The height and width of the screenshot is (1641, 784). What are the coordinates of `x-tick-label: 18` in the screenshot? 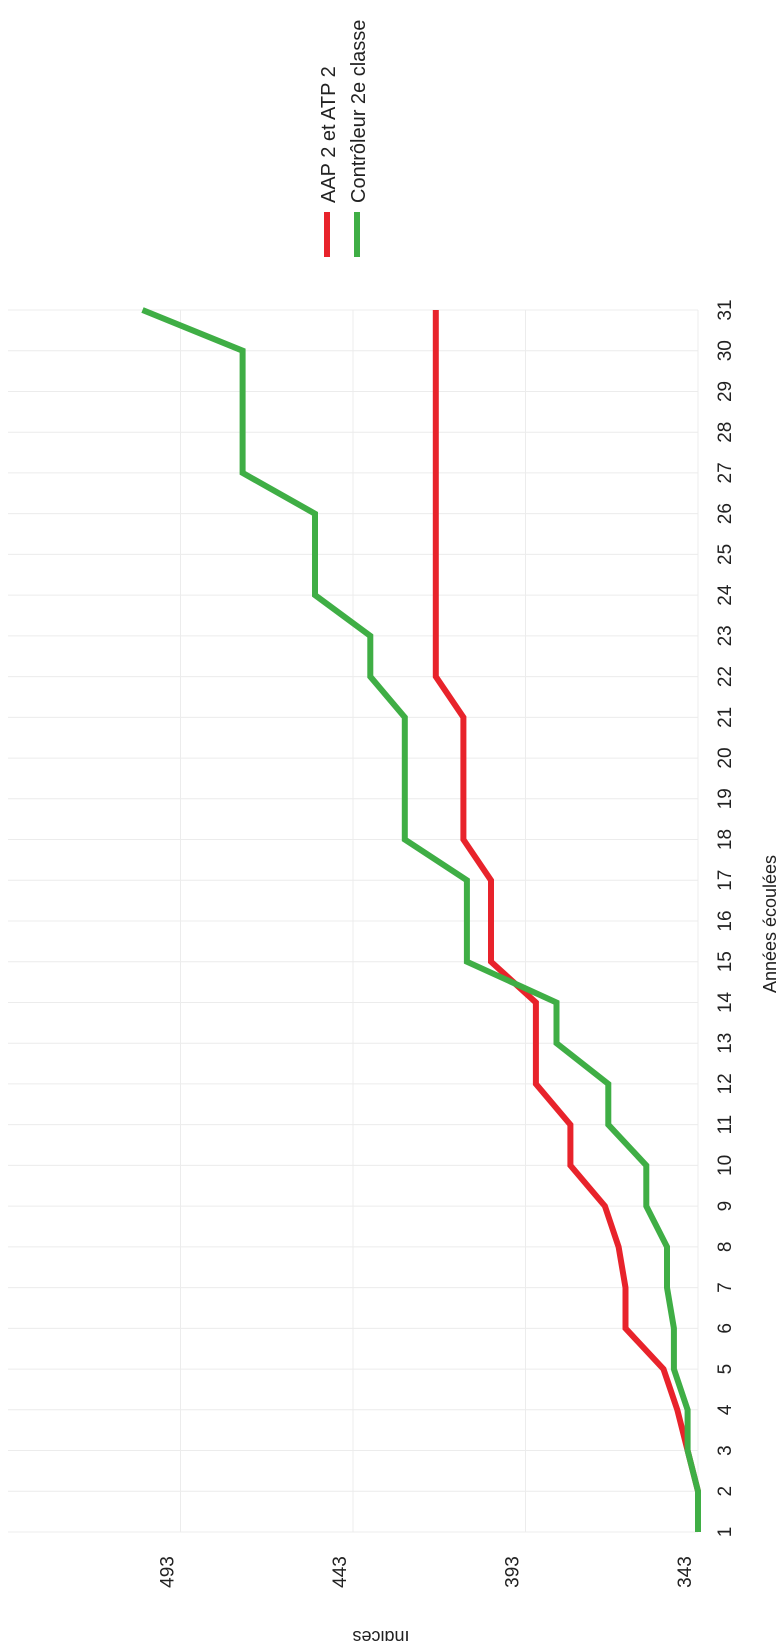 It's located at (725, 839).